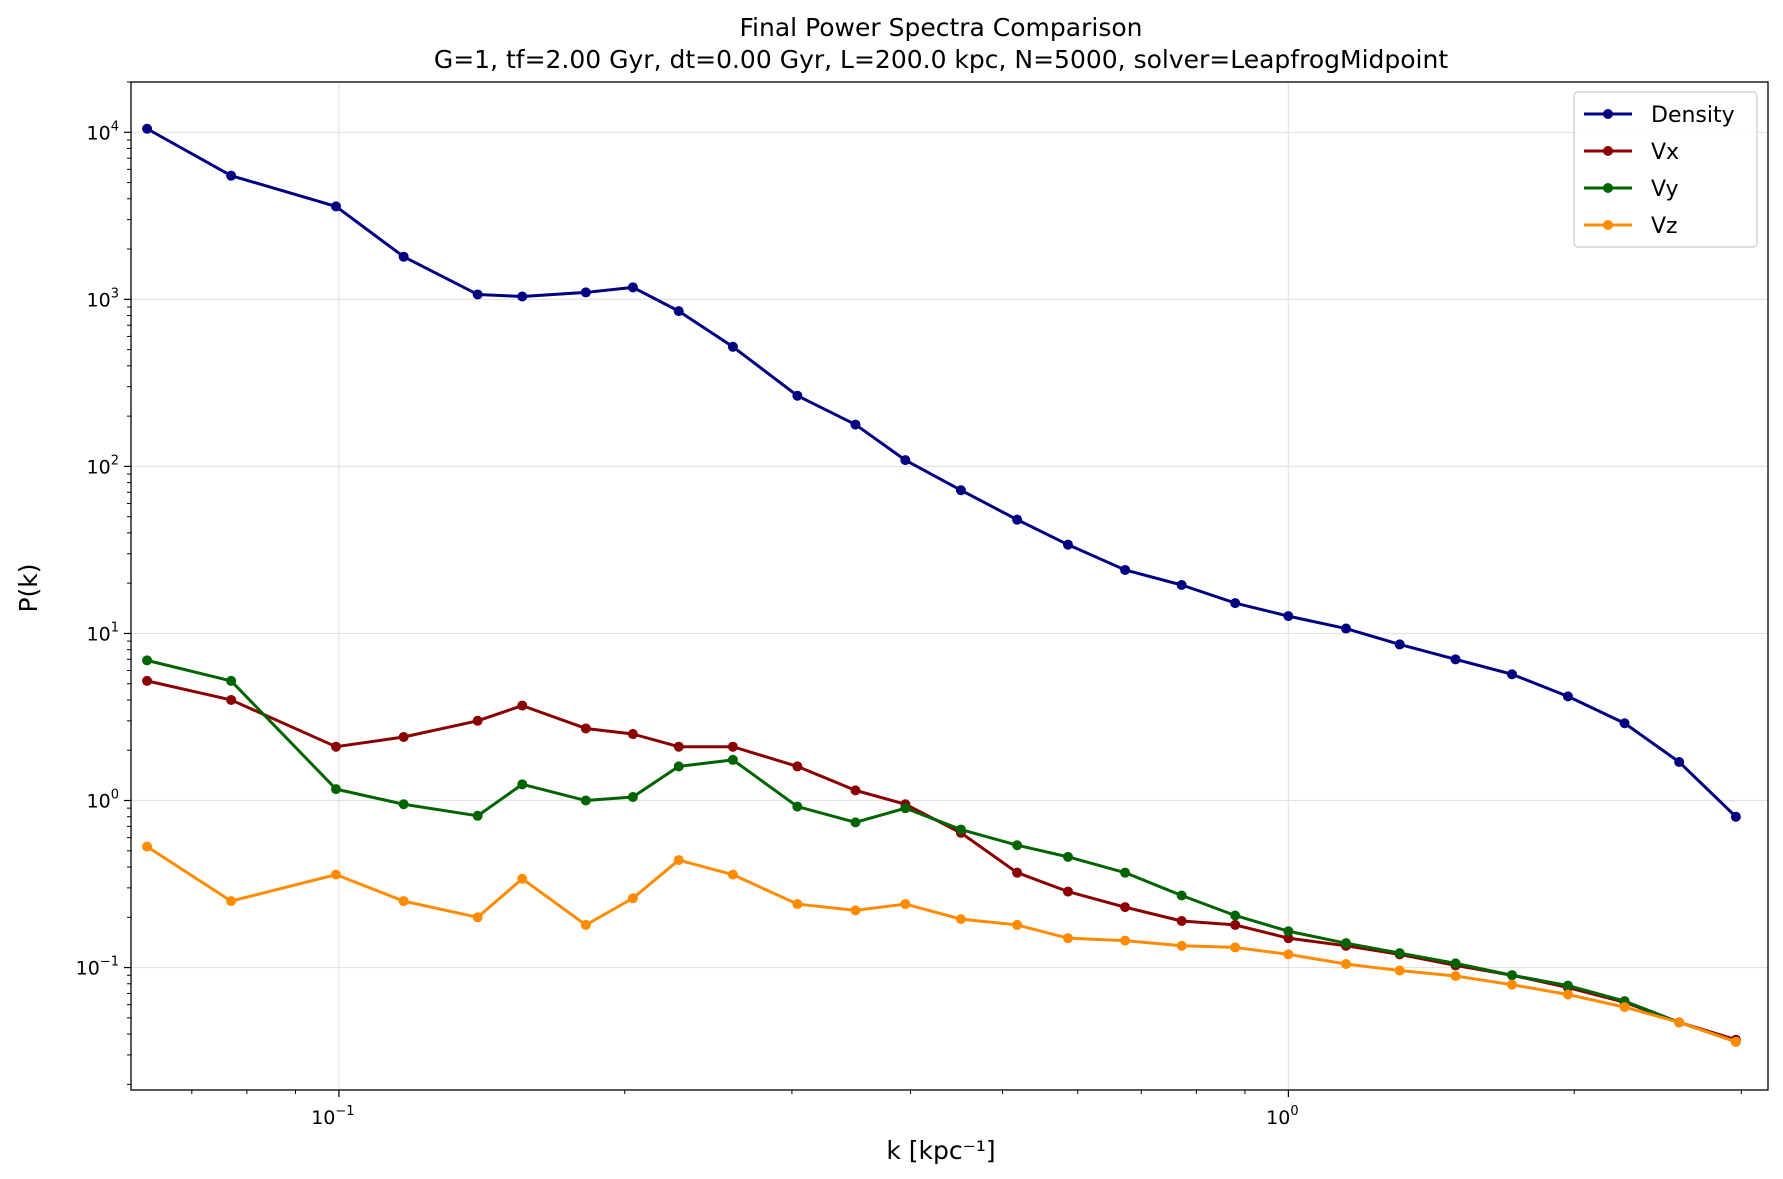  Describe the element at coordinates (1282, 1116) in the screenshot. I see `x-tick-label: 10⁰` at that location.